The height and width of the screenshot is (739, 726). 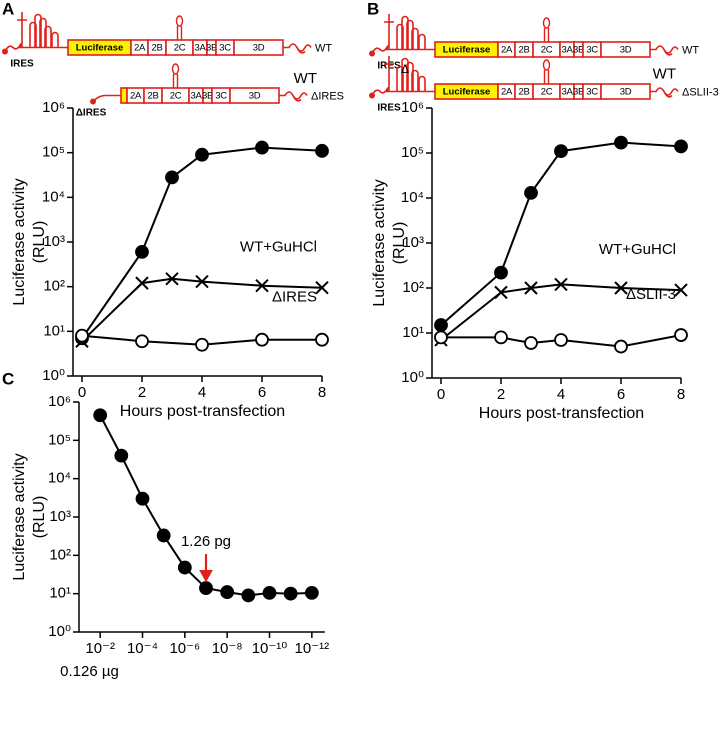 What do you see at coordinates (8, 378) in the screenshot?
I see `panel-label: C` at bounding box center [8, 378].